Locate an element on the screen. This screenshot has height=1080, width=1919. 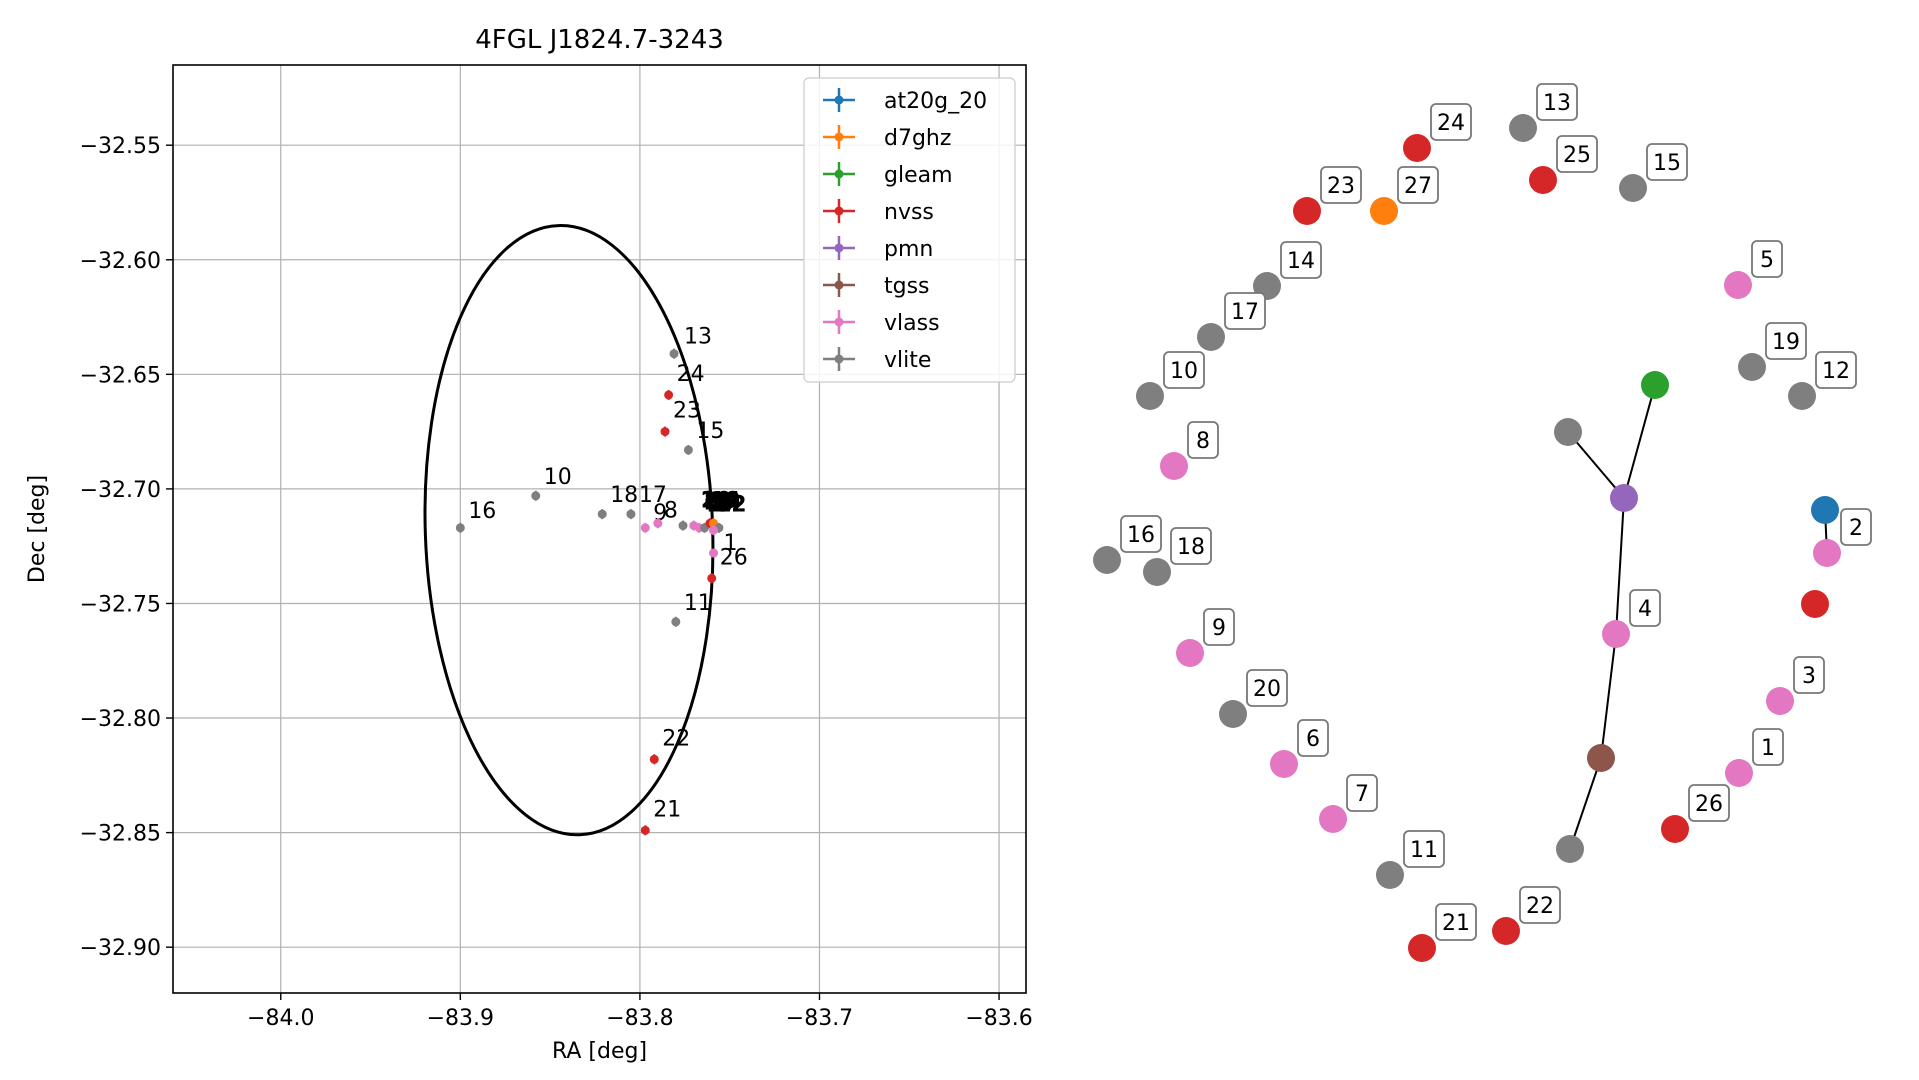
y-tick-label-3: −32.70 is located at coordinates (120, 490).